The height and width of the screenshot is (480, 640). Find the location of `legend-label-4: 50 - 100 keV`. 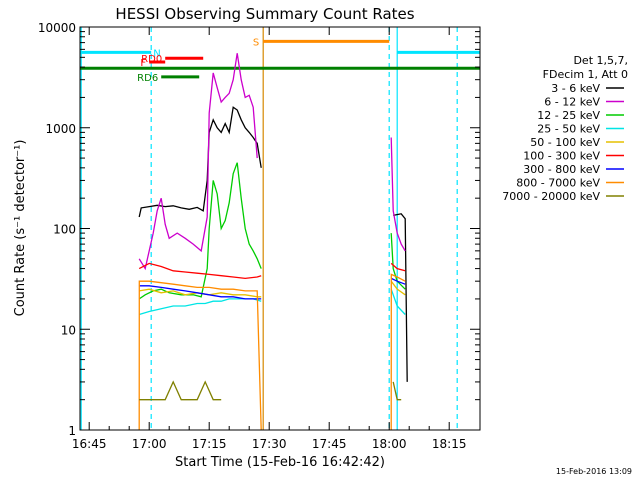

legend-label-4: 50 - 100 keV is located at coordinates (565, 142).